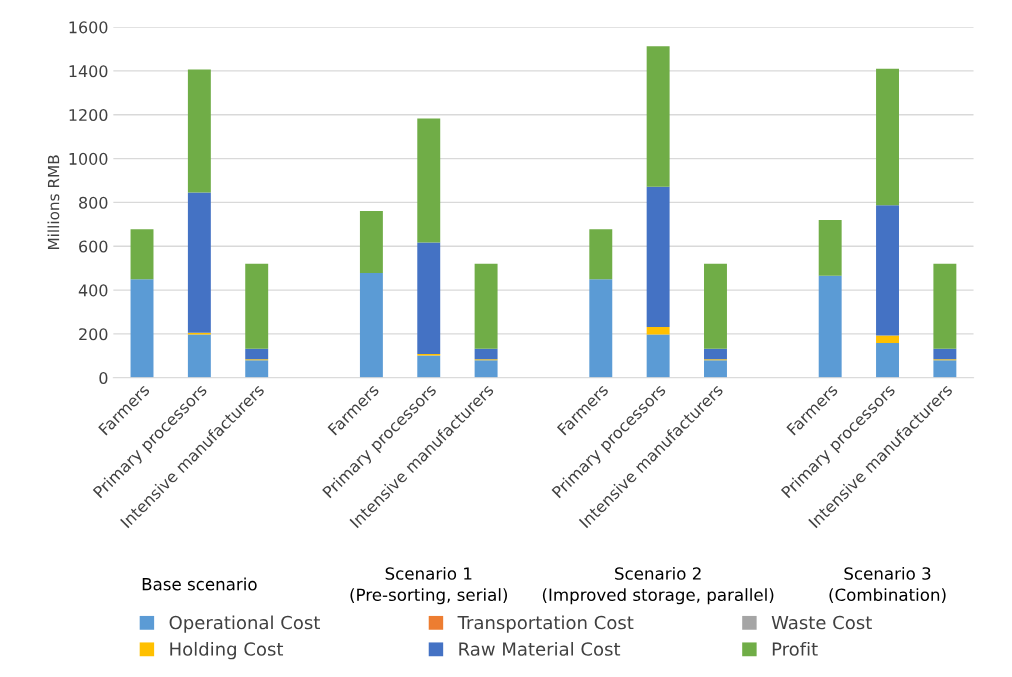 Image resolution: width=1012 pixels, height=677 pixels. What do you see at coordinates (88, 71) in the screenshot?
I see `y-tick-label: 1400` at bounding box center [88, 71].